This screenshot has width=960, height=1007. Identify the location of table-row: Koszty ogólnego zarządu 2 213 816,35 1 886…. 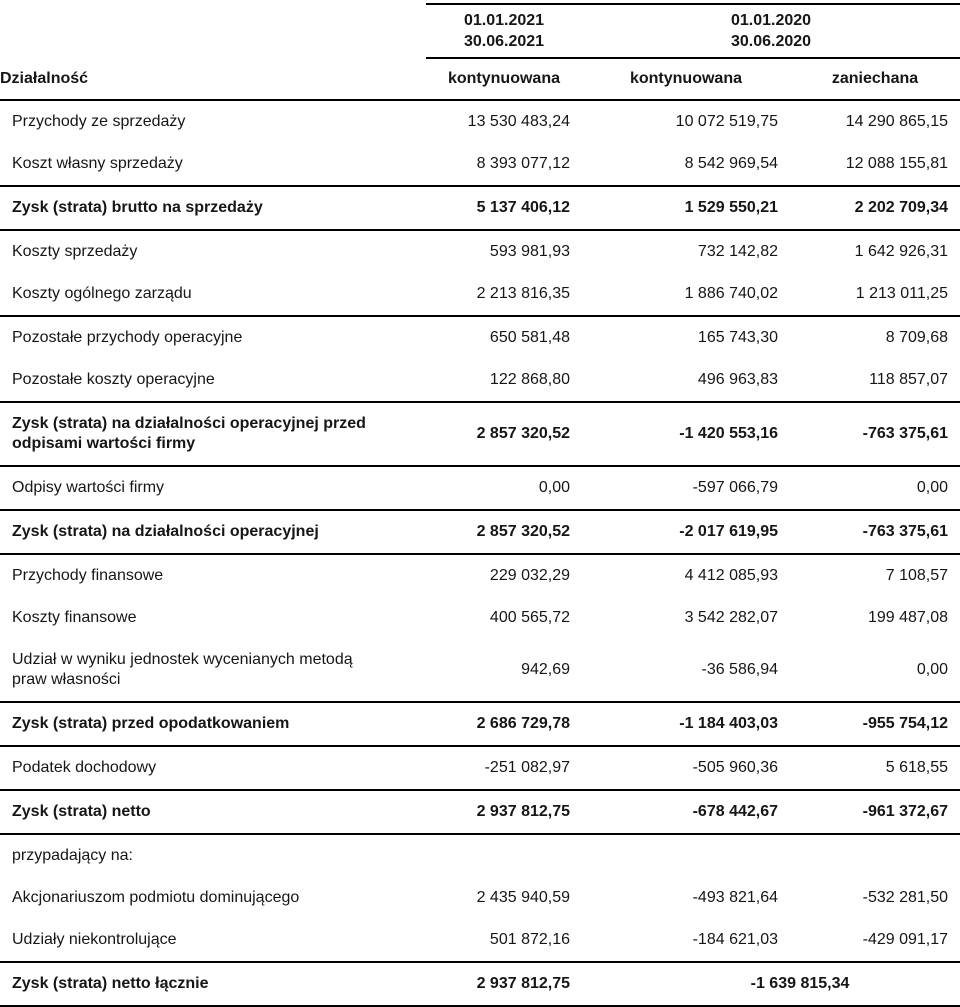
(480, 294).